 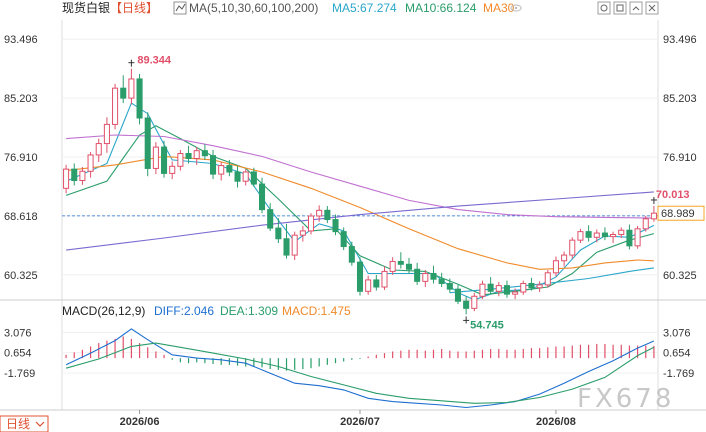 I want to click on price-tick-left: 93.496, so click(x=21, y=40).